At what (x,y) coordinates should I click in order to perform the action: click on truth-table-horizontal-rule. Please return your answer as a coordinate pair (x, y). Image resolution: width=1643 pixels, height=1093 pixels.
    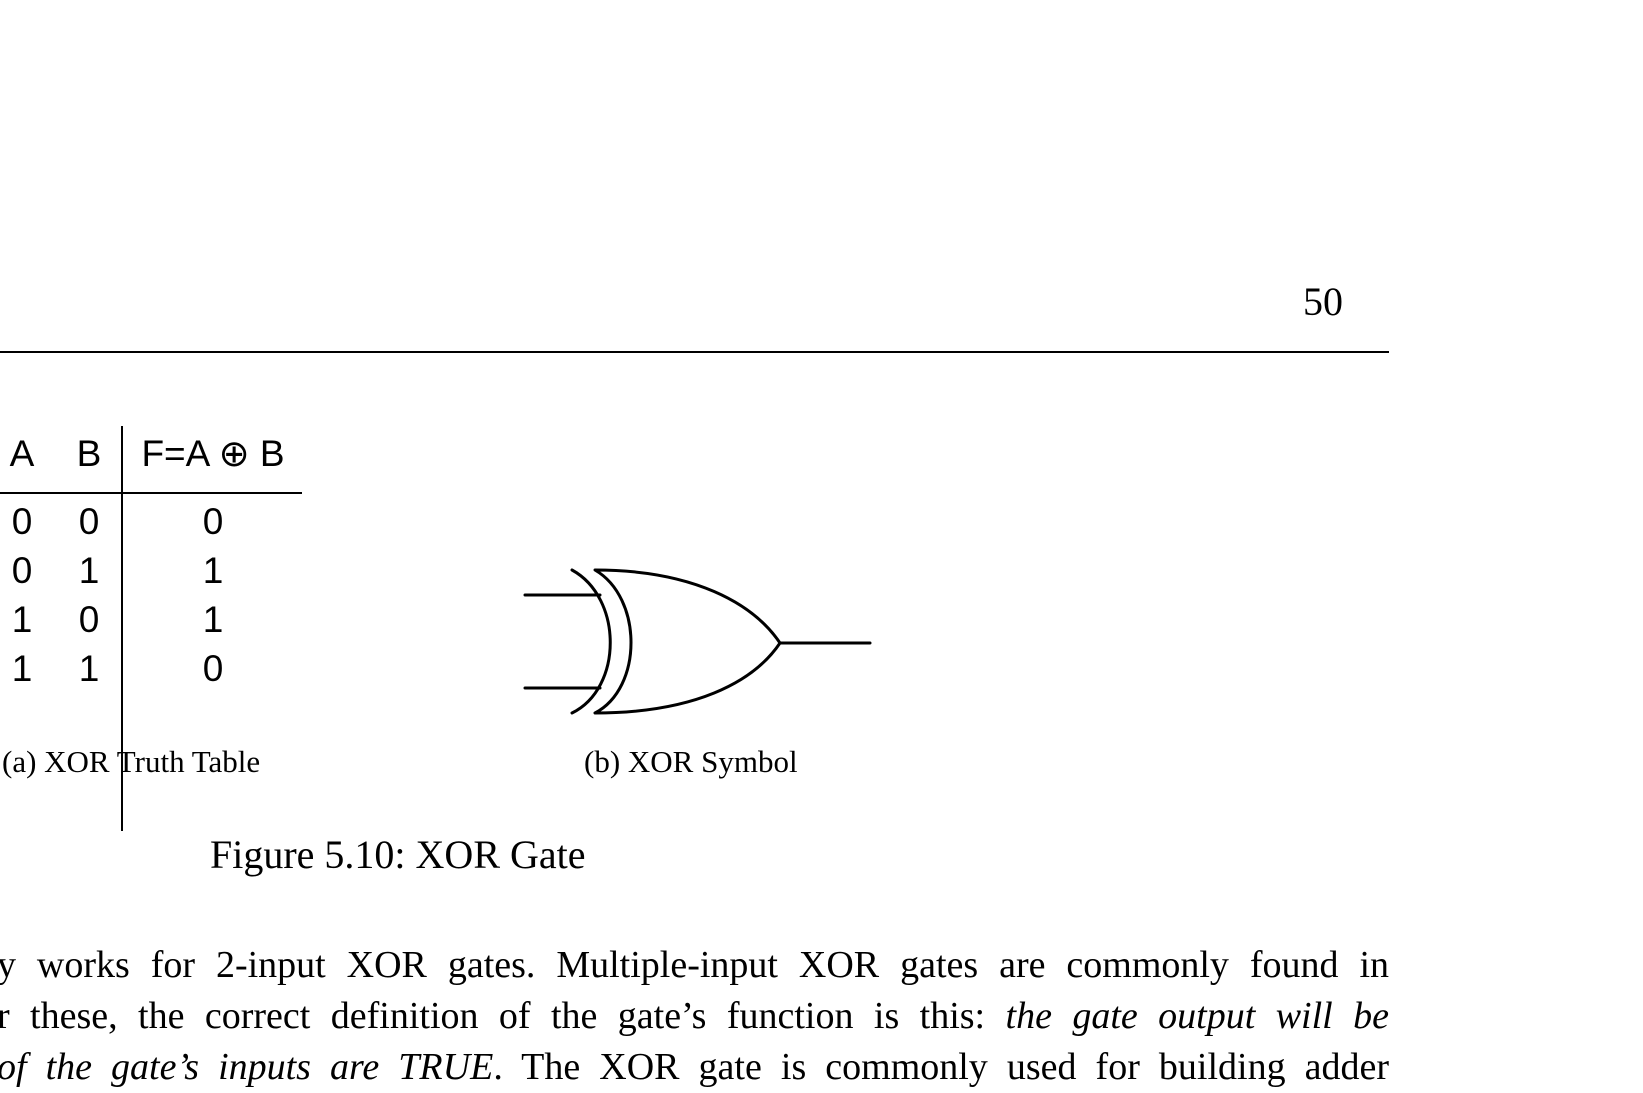
    Looking at the image, I should click on (151, 493).